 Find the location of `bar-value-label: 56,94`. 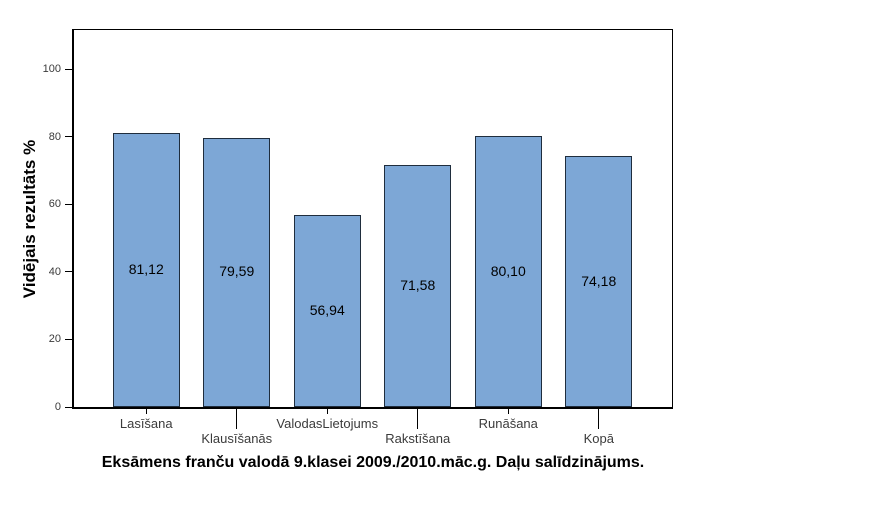

bar-value-label: 56,94 is located at coordinates (327, 309).